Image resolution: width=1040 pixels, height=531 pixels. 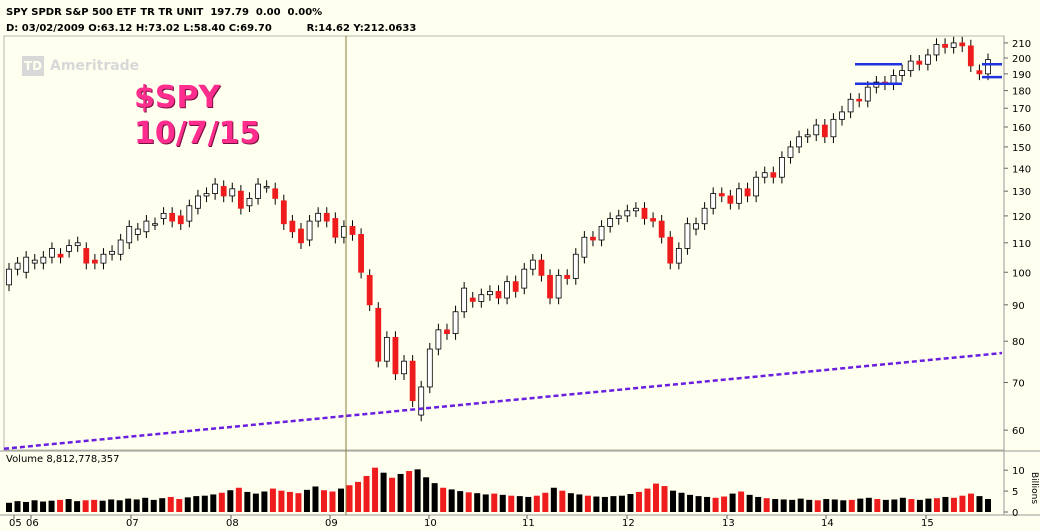 I want to click on td-logo-mark: TD, so click(x=33, y=66).